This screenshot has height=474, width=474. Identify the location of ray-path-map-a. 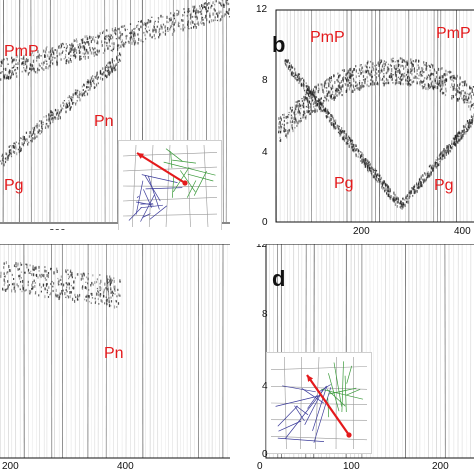
(170, 186).